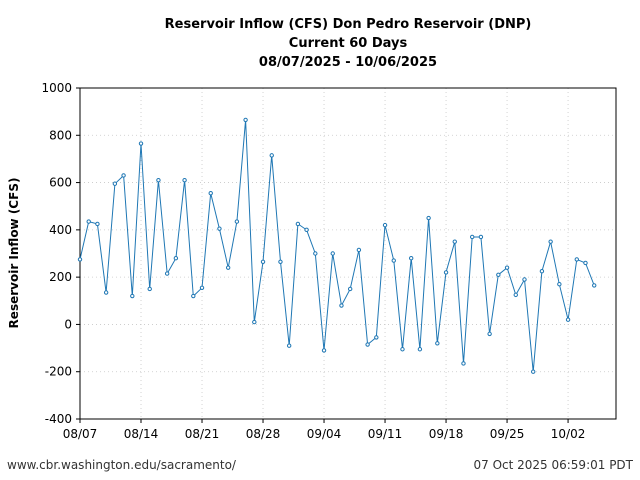 The height and width of the screenshot is (480, 640). I want to click on y-tick-label: -200, so click(58, 372).